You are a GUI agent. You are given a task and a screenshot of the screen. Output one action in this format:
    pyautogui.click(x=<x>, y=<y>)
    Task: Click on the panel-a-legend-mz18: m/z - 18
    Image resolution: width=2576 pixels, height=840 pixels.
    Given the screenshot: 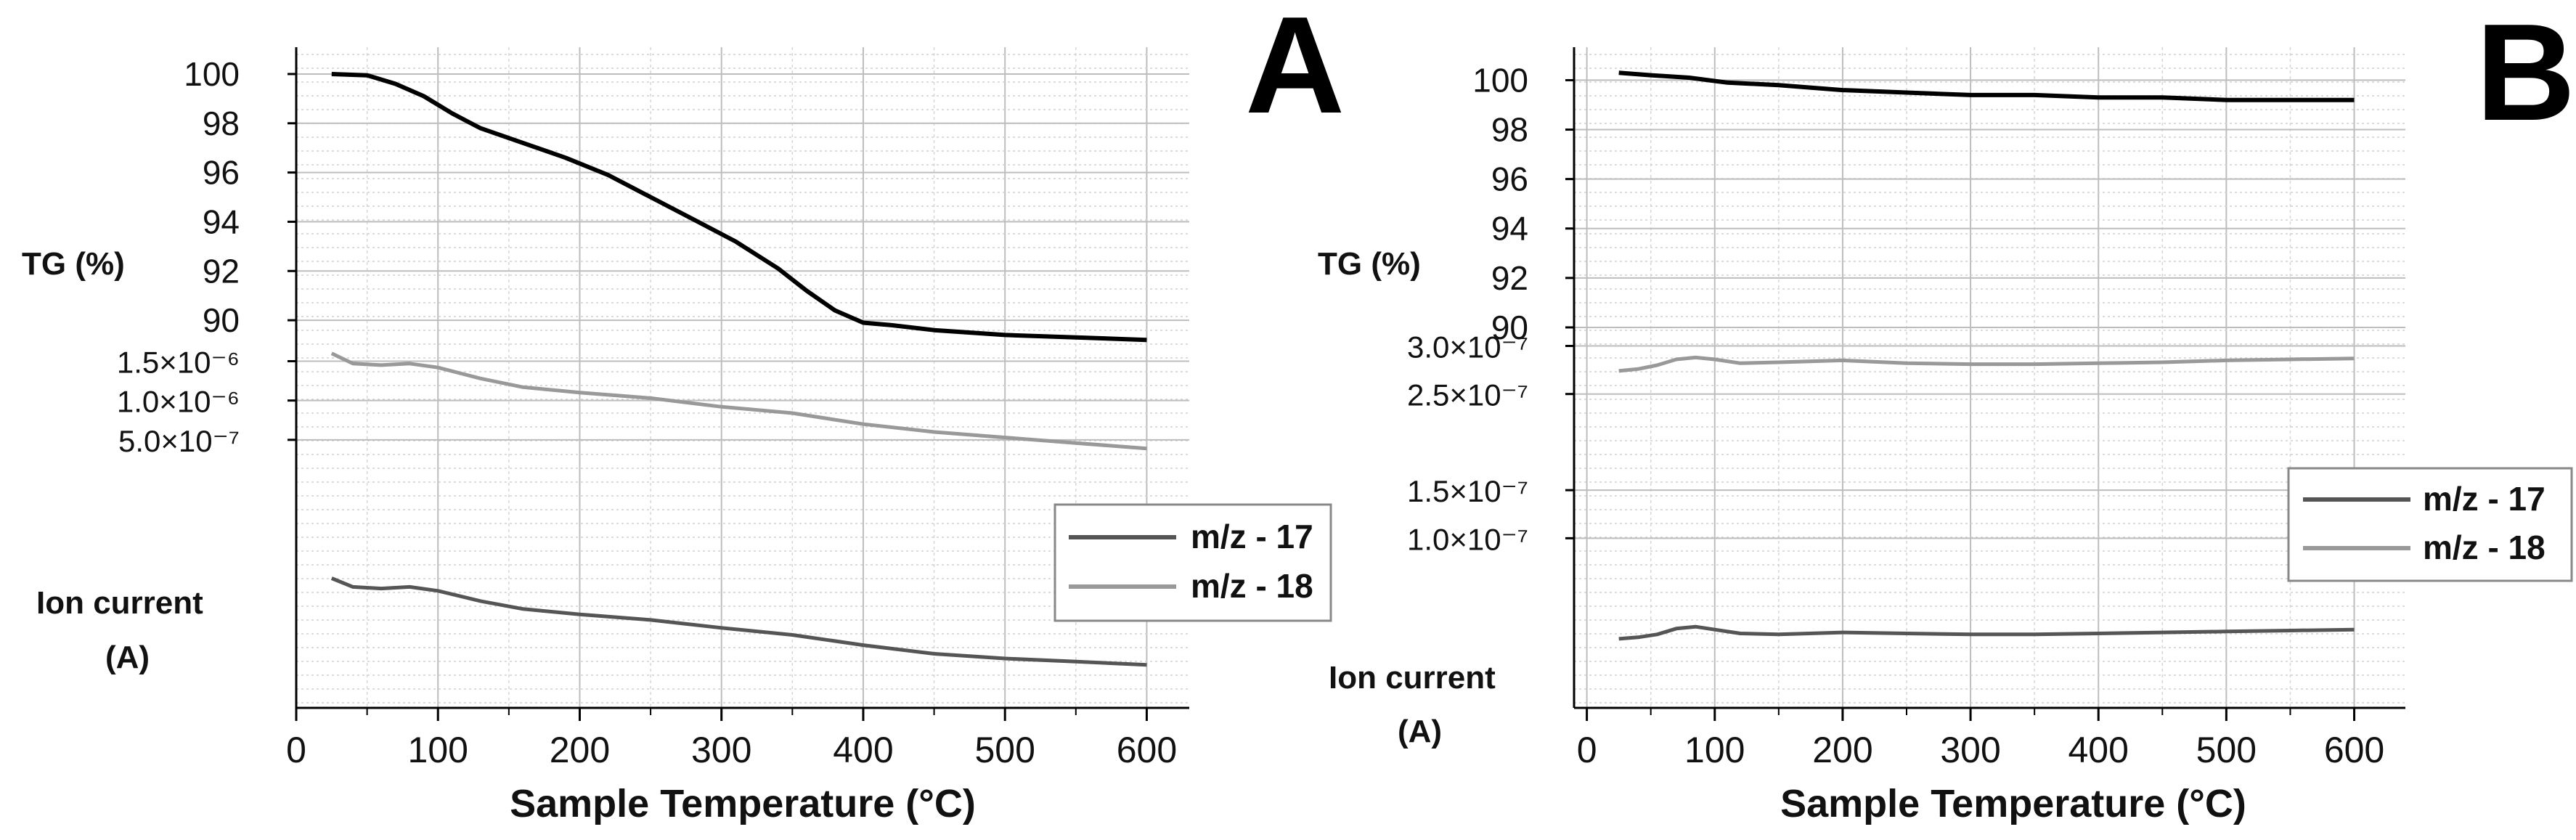 What is the action you would take?
    pyautogui.click(x=1252, y=586)
    